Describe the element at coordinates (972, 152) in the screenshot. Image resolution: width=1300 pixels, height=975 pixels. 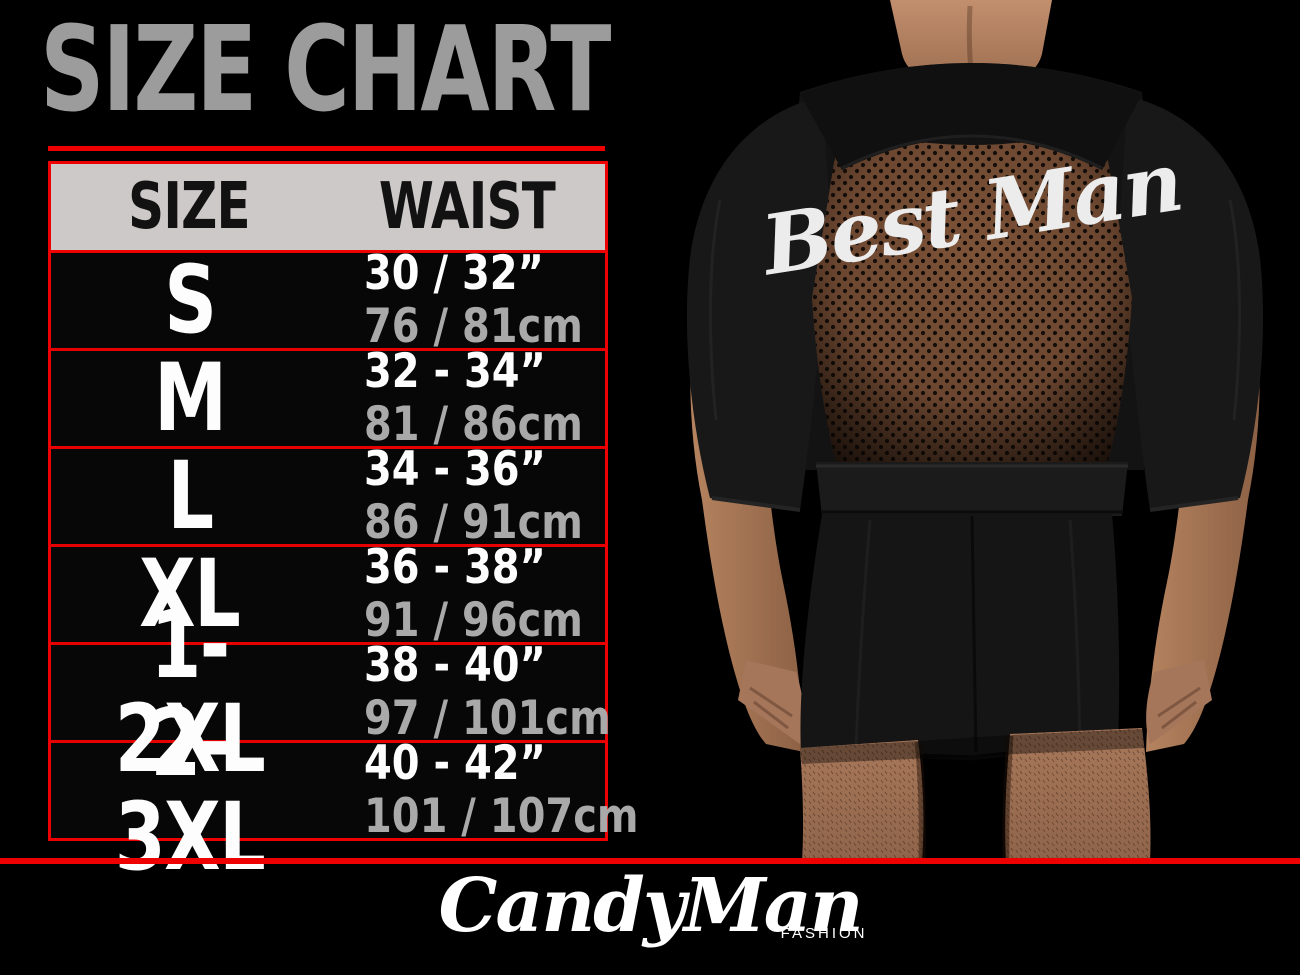
I see `collar-edge` at that location.